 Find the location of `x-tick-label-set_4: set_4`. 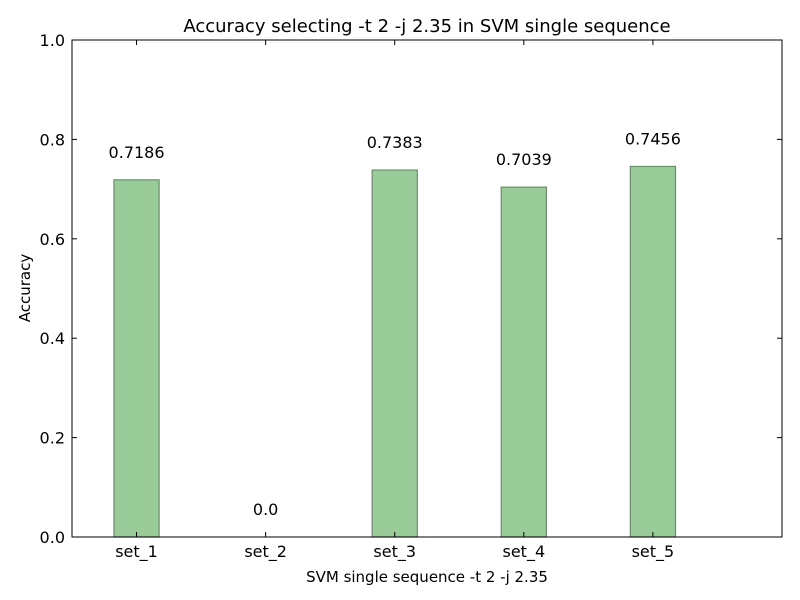

x-tick-label-set_4: set_4 is located at coordinates (523, 552).